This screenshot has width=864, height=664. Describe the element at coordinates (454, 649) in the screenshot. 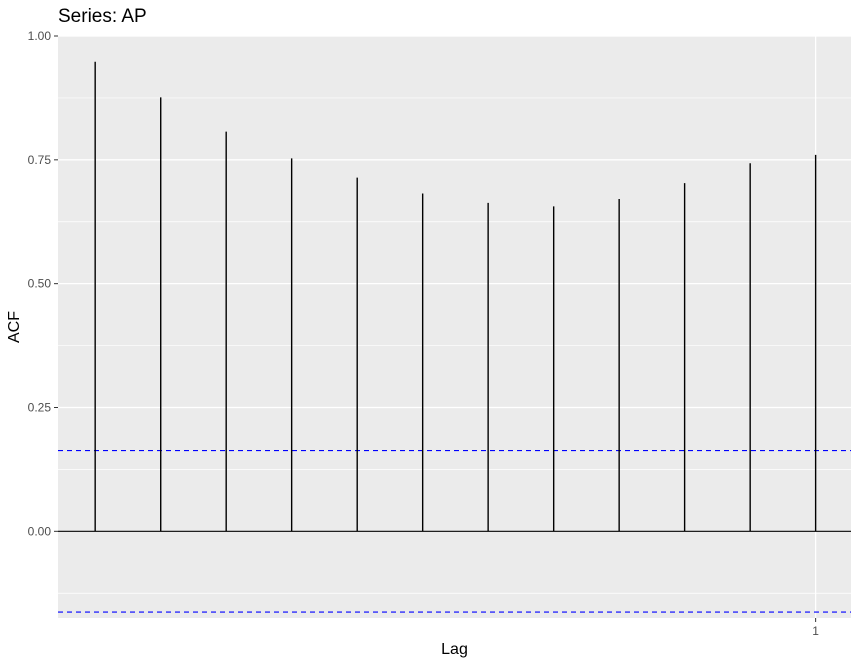

I see `x-axis-title: Lag` at that location.